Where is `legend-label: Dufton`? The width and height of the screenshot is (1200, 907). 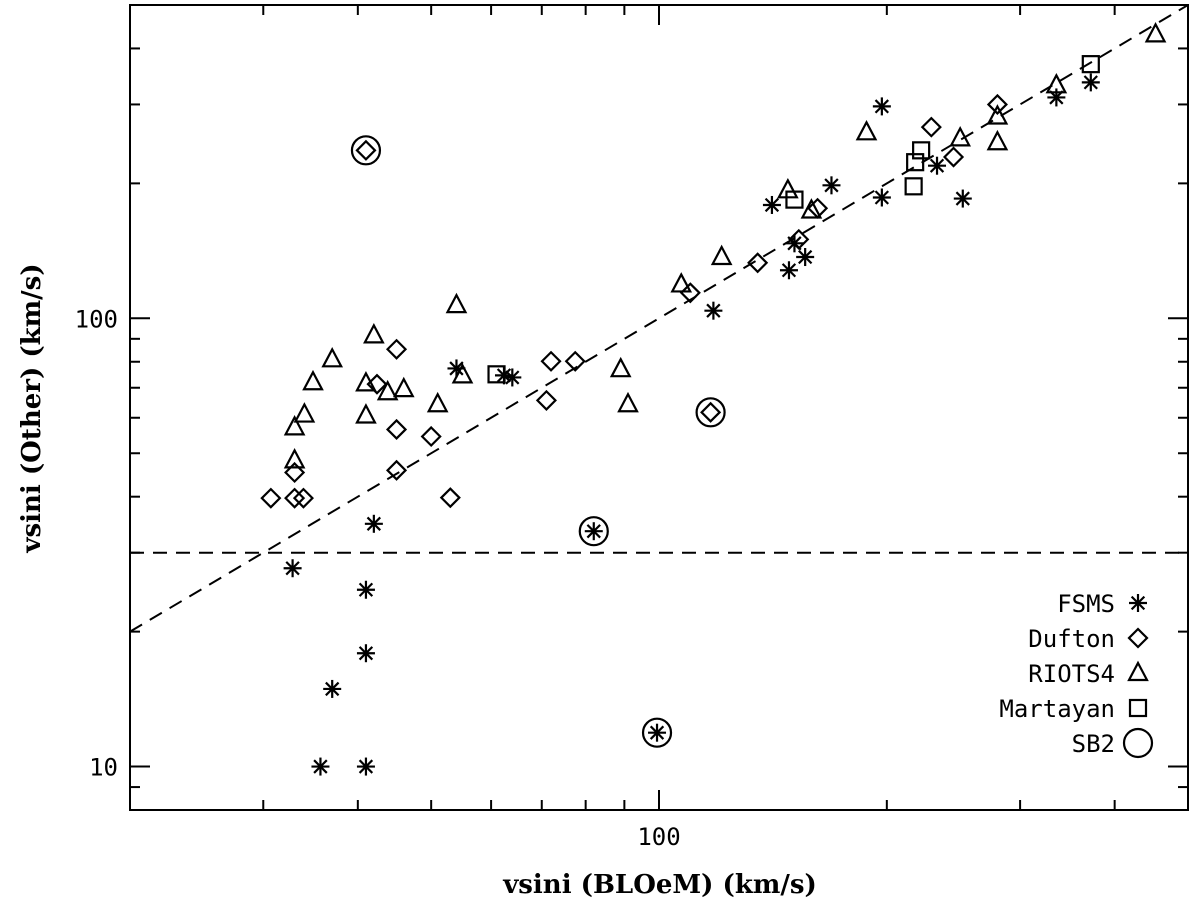
legend-label: Dufton is located at coordinates (1071, 639).